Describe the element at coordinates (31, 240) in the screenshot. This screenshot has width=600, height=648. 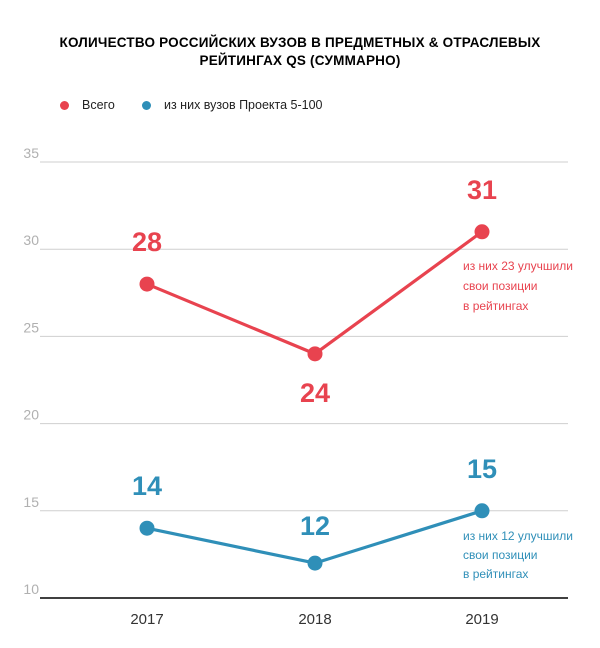
I see `y-tick-label: 30` at that location.